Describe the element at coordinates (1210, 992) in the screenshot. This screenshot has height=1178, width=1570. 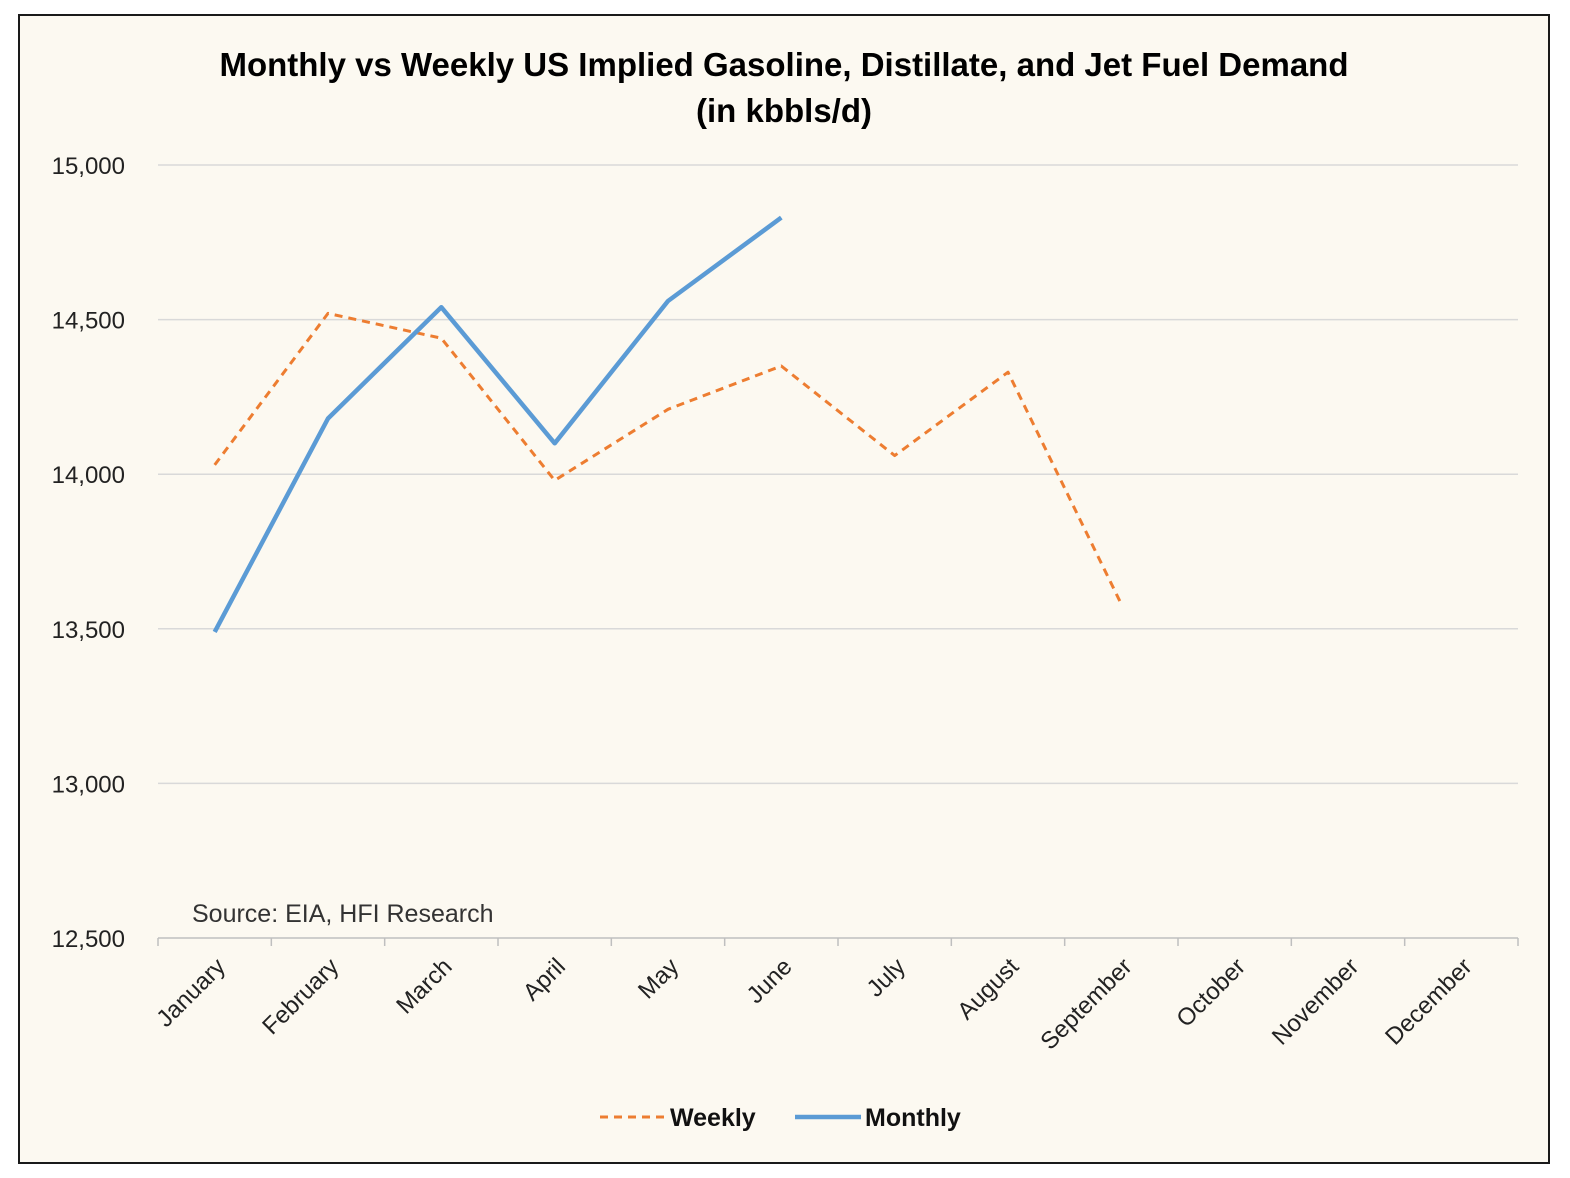
I see `x-tick-label: October` at that location.